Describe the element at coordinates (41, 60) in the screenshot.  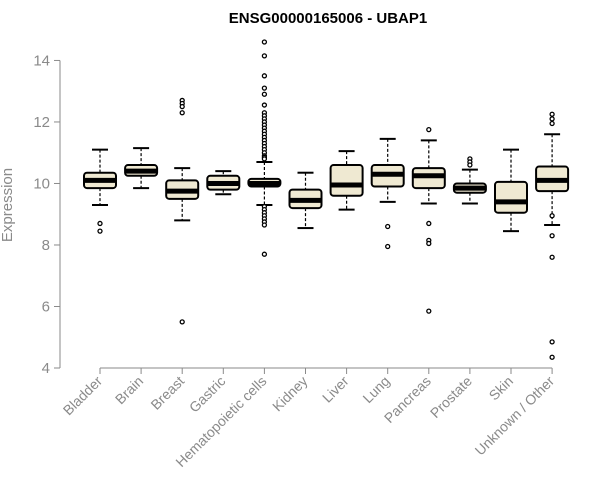
I see `y-tick-label: 14` at that location.